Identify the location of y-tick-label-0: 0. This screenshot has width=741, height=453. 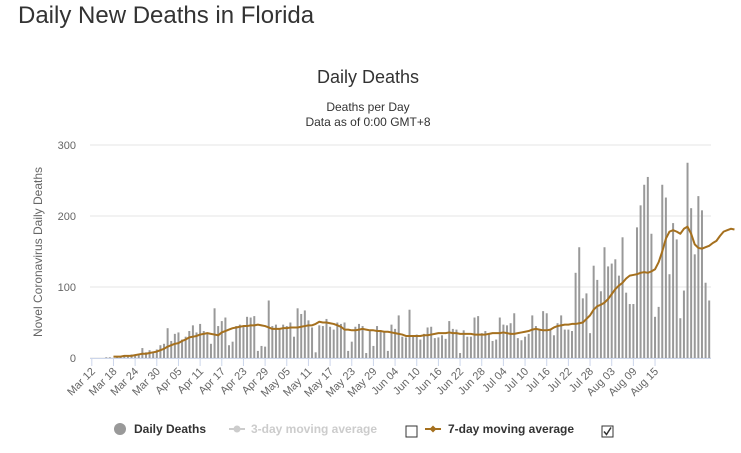
(73, 359).